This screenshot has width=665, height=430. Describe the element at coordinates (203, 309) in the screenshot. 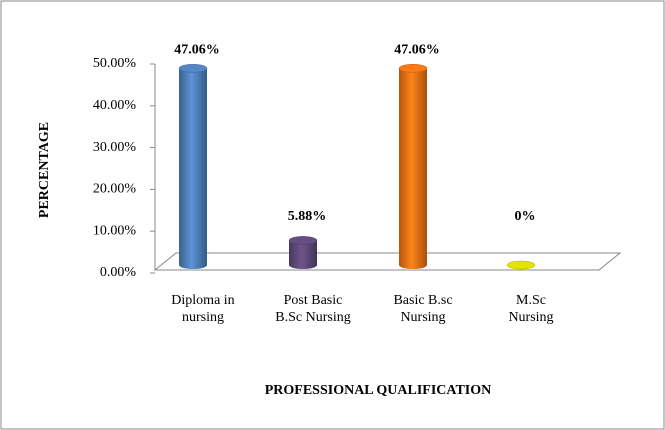

I see `x-tick-label: Diploma in nursing` at that location.